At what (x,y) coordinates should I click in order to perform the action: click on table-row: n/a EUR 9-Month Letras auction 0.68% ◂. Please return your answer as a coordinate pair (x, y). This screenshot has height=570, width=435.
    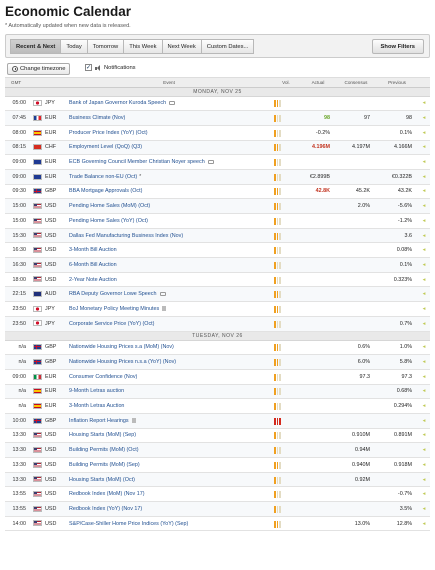
    Looking at the image, I should click on (217, 392).